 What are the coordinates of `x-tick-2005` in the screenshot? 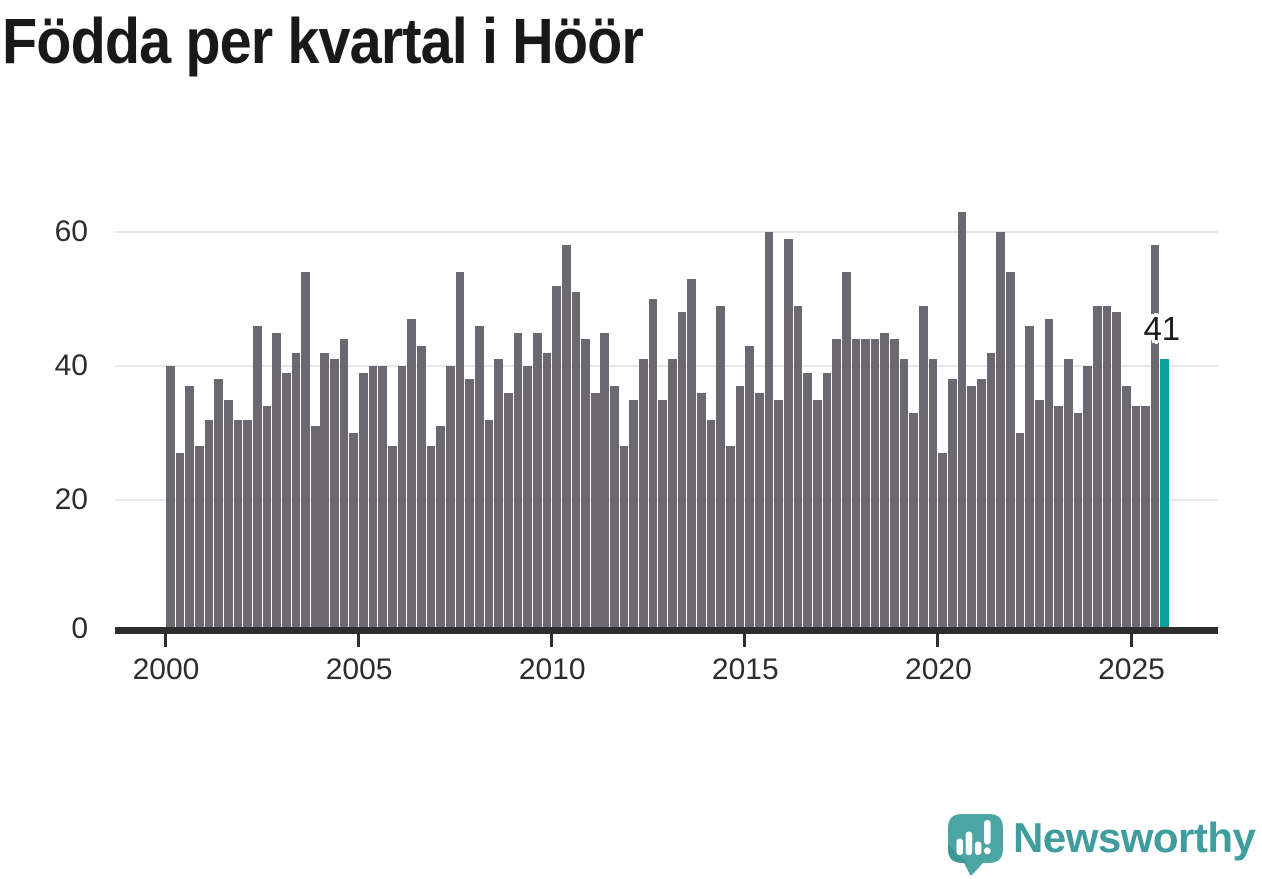 It's located at (359, 640).